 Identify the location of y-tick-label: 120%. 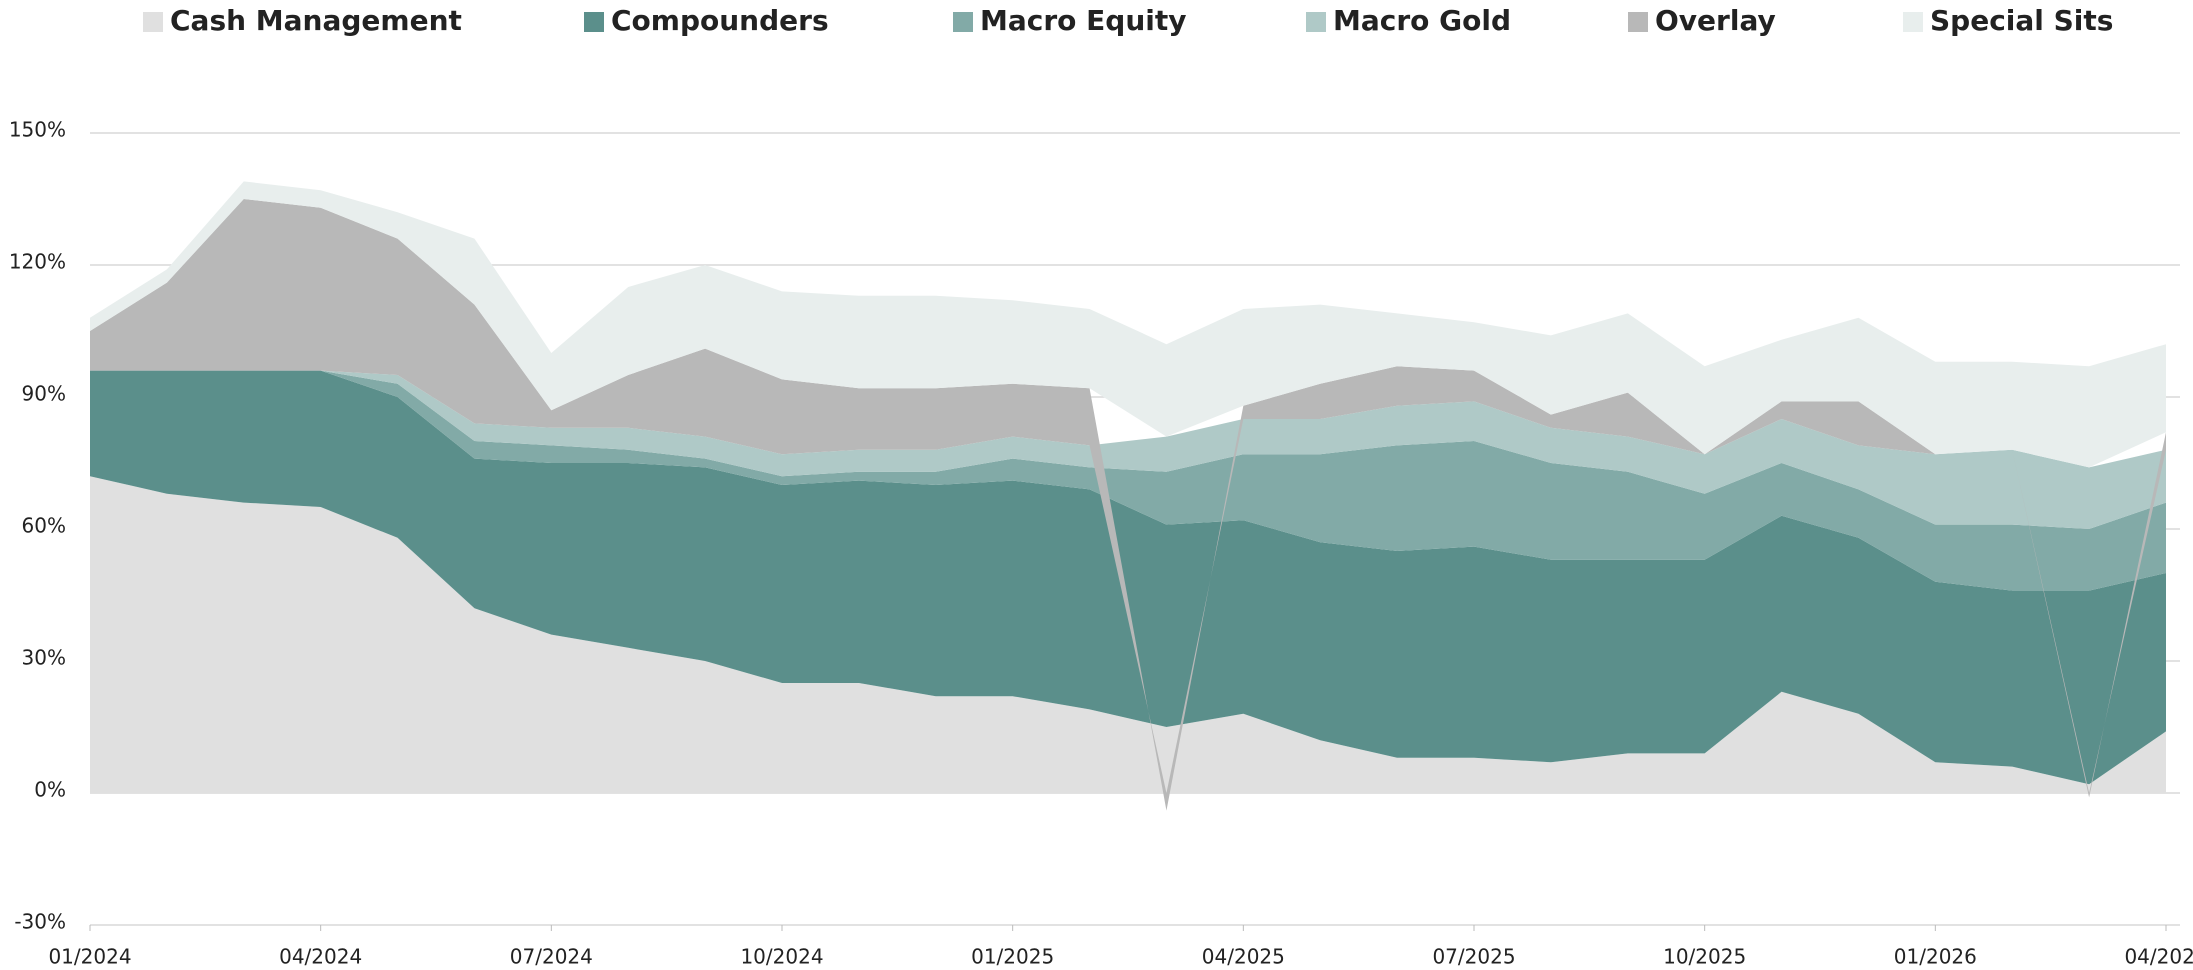
(37, 262).